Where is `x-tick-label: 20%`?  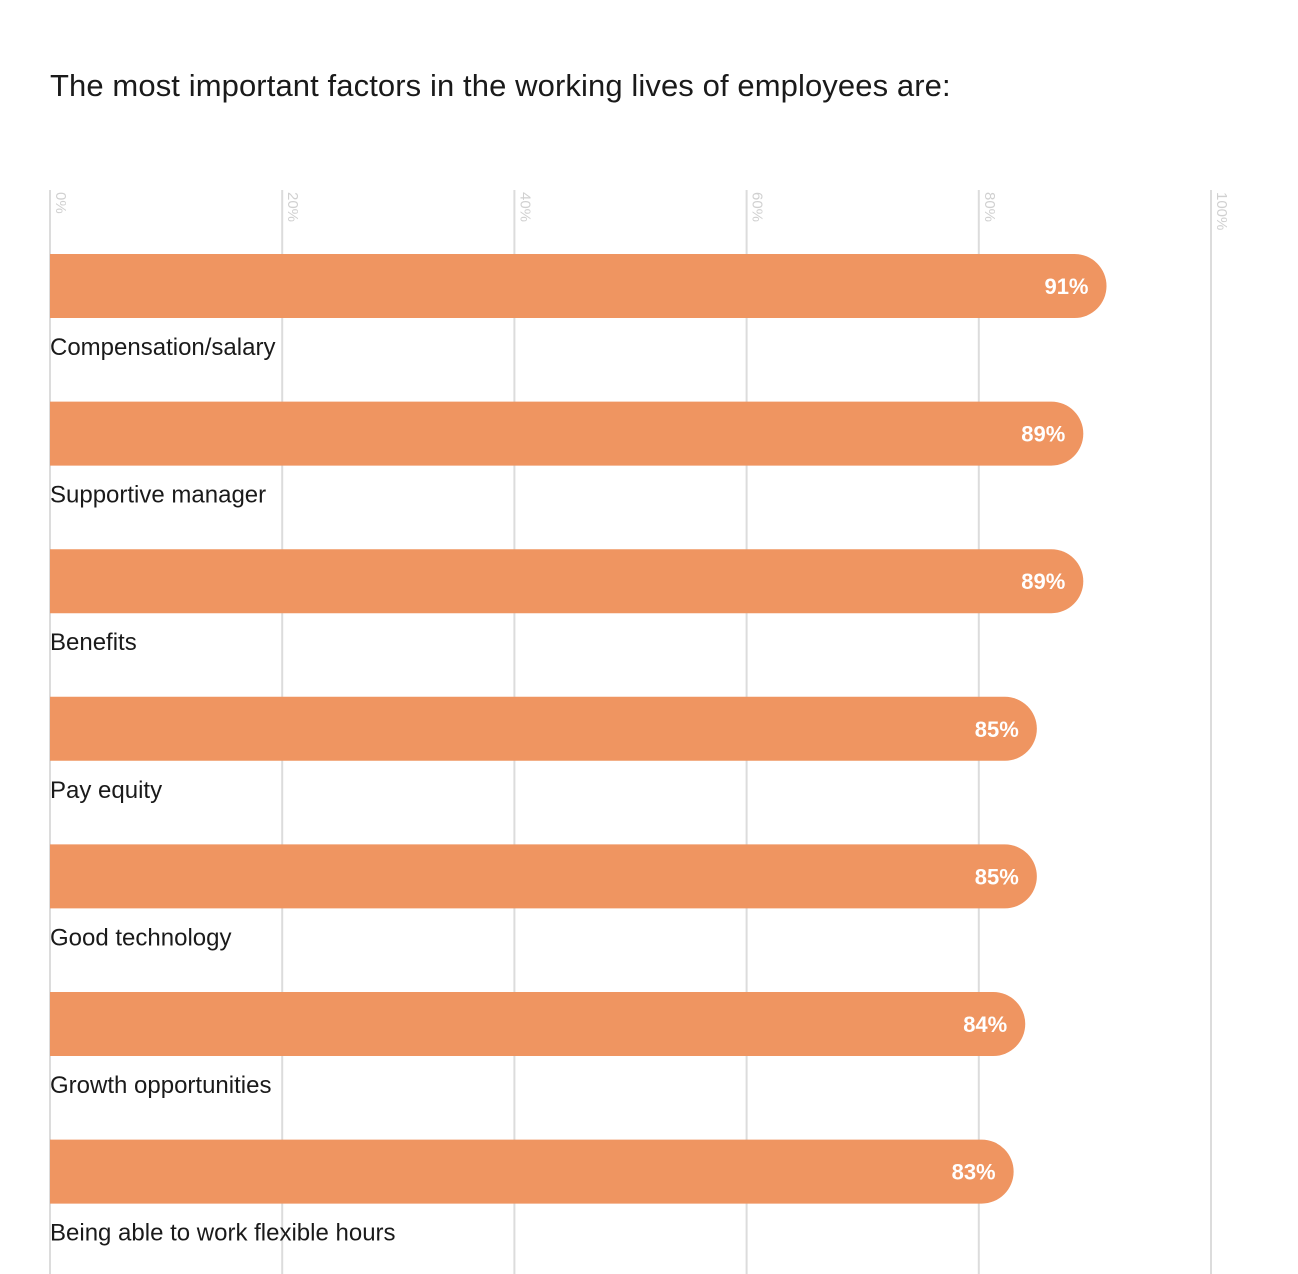
x-tick-label: 20% is located at coordinates (292, 207).